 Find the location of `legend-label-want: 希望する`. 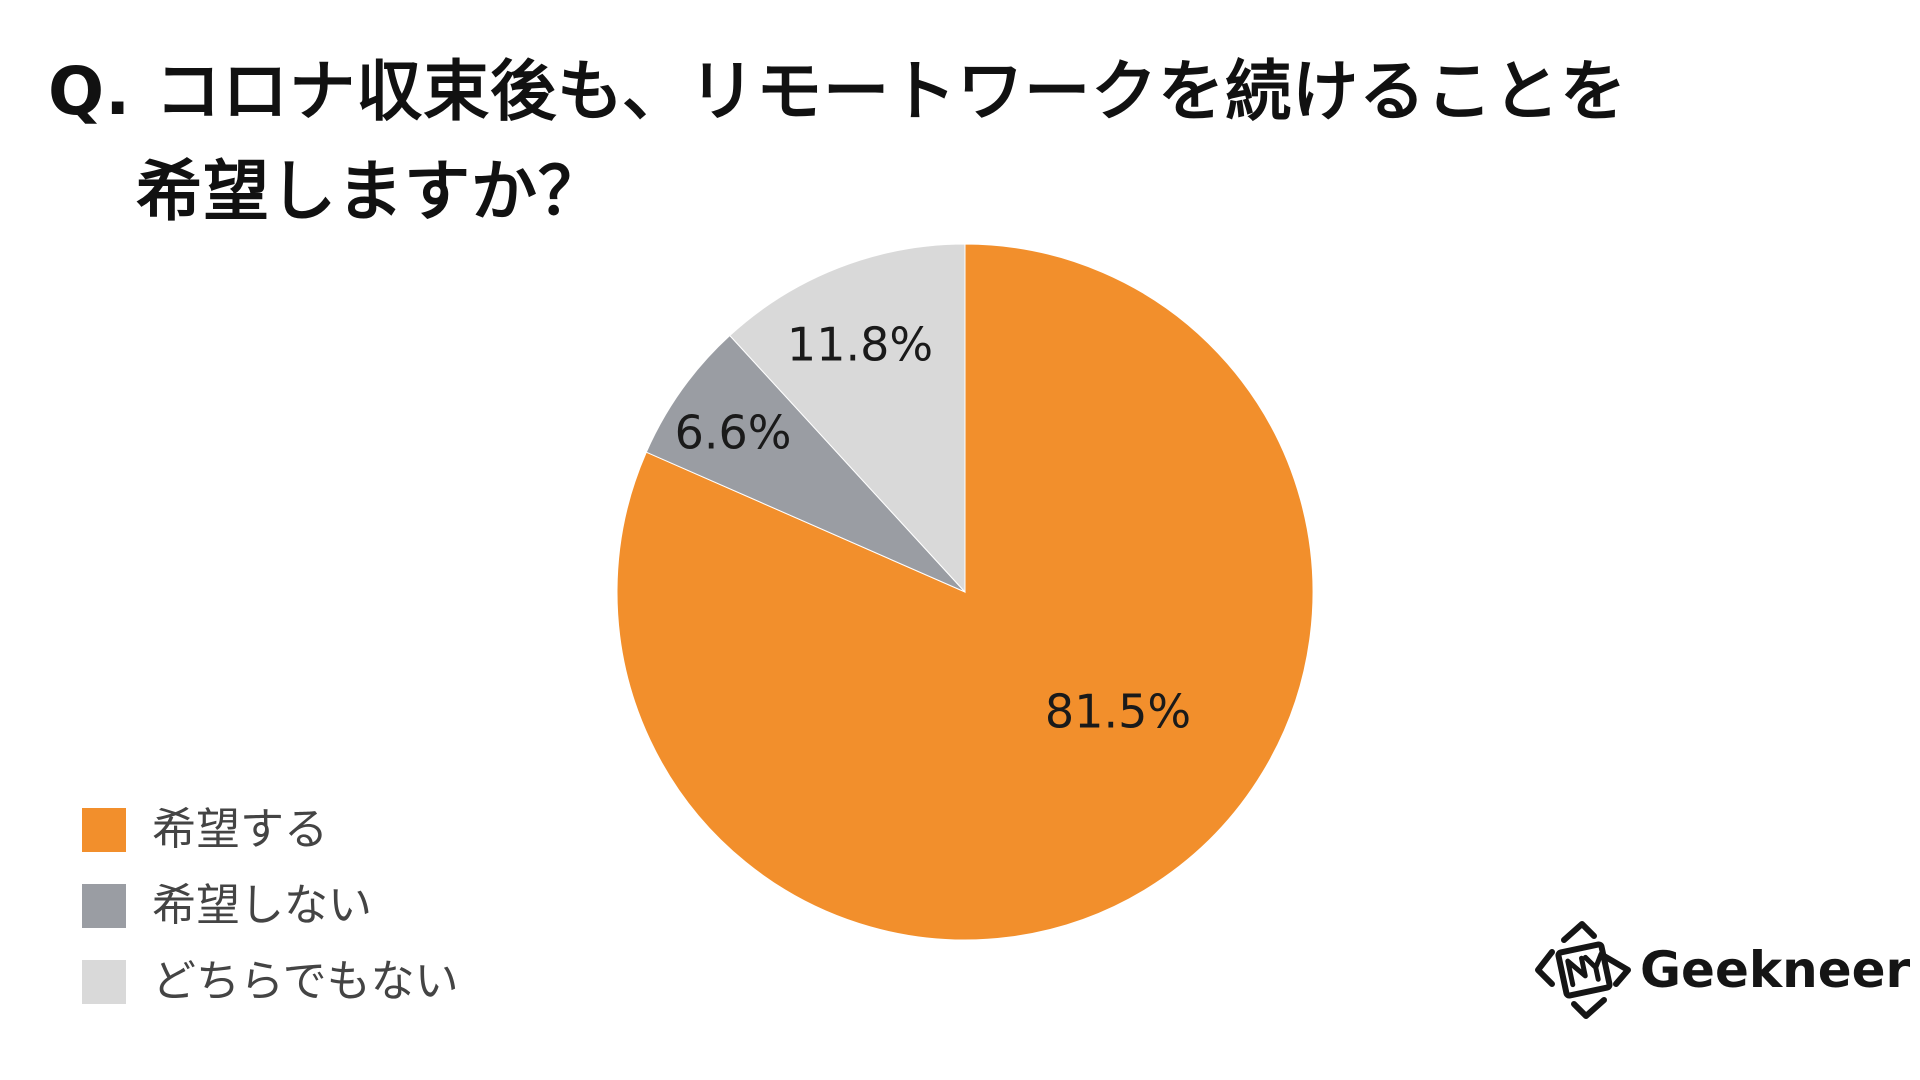

legend-label-want: 希望する is located at coordinates (240, 829).